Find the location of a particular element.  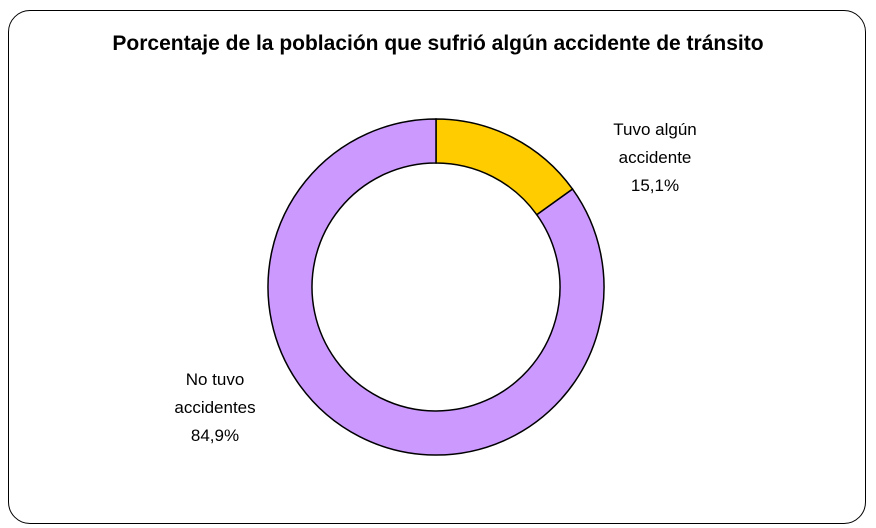

data-label: No tuvo accidentes 84,9% is located at coordinates (215, 408).